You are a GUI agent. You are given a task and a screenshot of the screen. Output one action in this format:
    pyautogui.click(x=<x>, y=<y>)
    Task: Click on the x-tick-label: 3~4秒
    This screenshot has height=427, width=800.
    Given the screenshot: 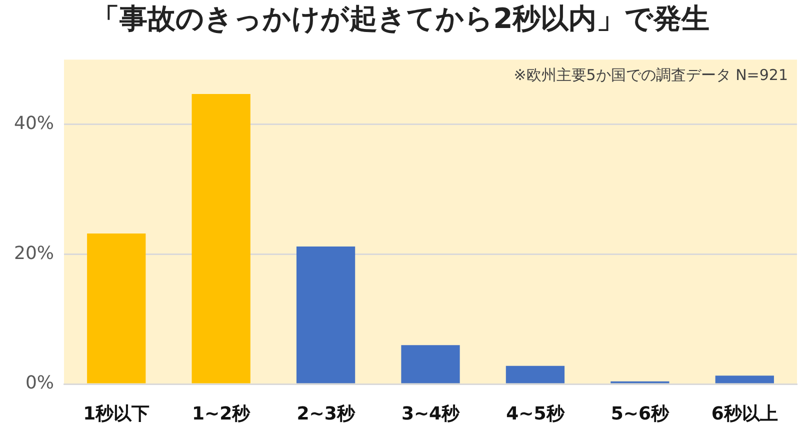 What is the action you would take?
    pyautogui.click(x=431, y=413)
    